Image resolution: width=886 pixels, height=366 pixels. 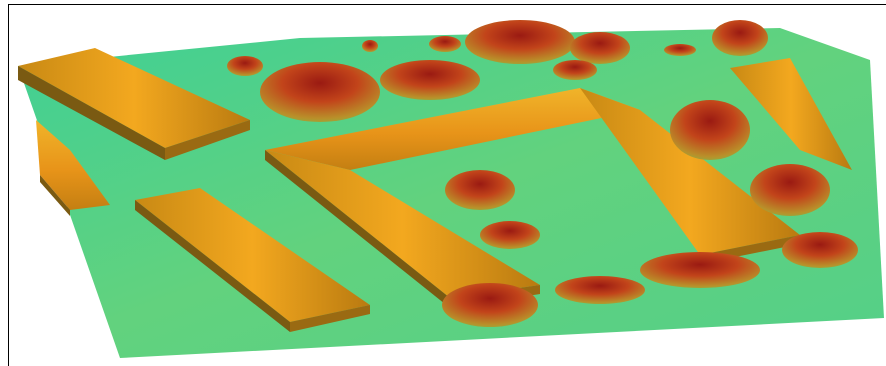 I want to click on frame-left-border, so click(x=8, y=185).